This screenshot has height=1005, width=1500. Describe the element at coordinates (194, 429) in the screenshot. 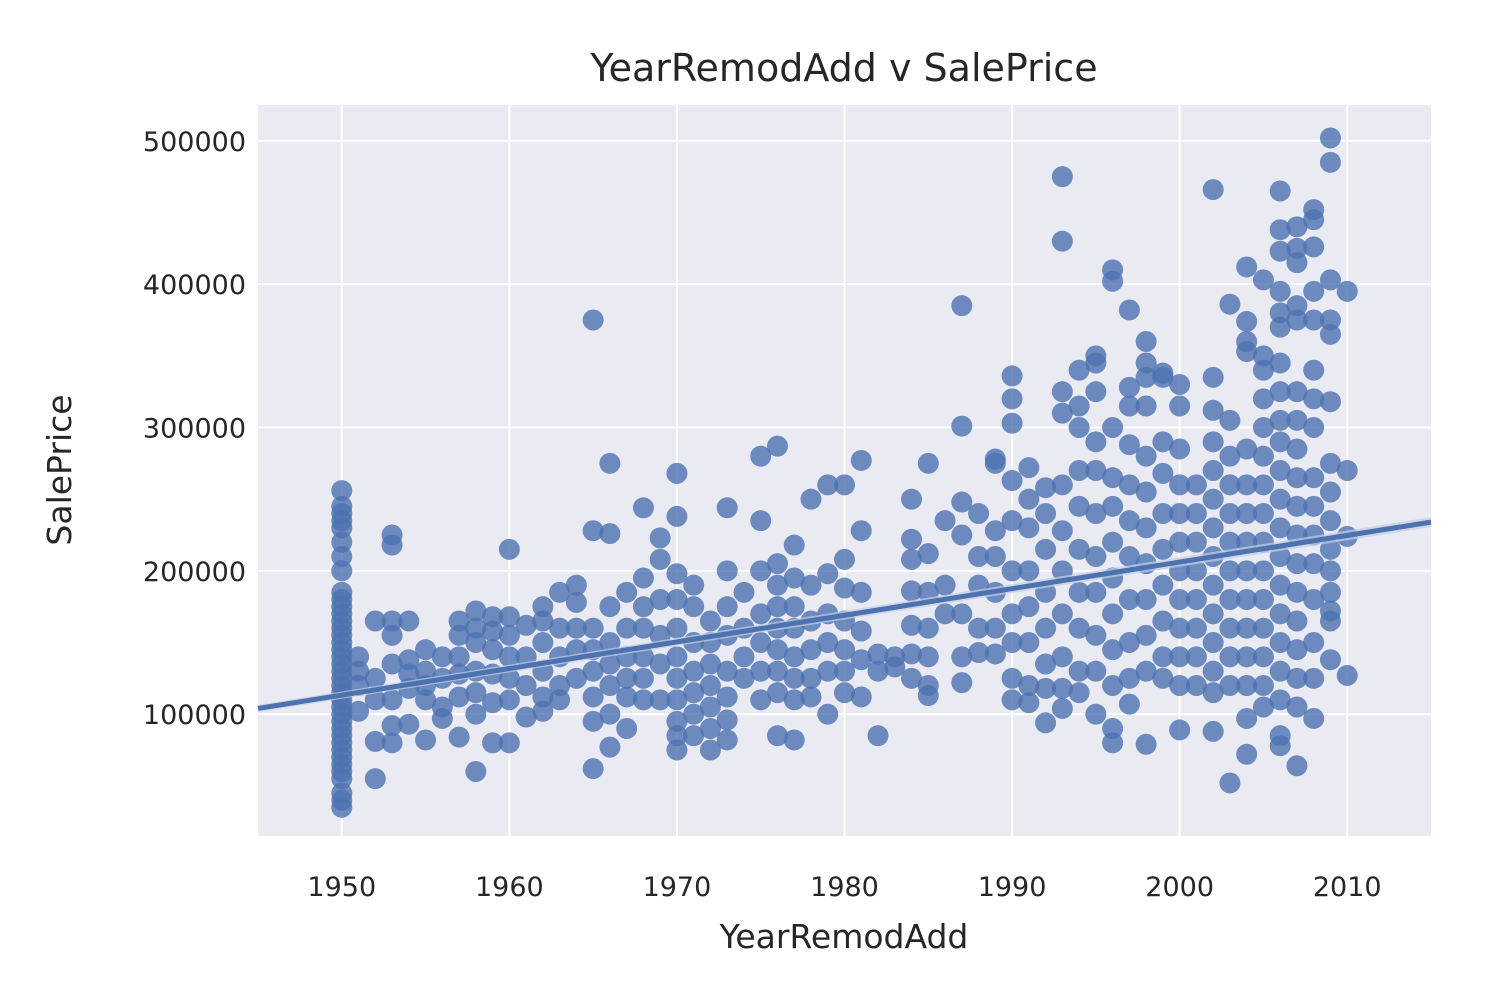

I see `y-axis-ticks: 100000 200000 300000 400000 500000` at that location.